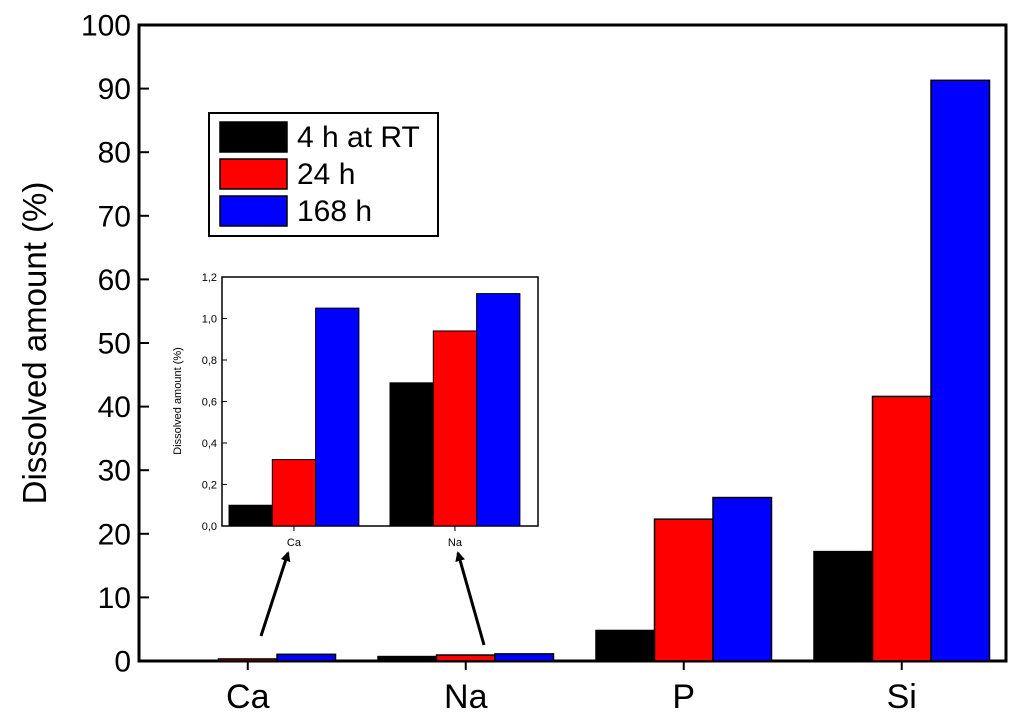  Describe the element at coordinates (334, 211) in the screenshot. I see `legend-label: 168 h` at that location.